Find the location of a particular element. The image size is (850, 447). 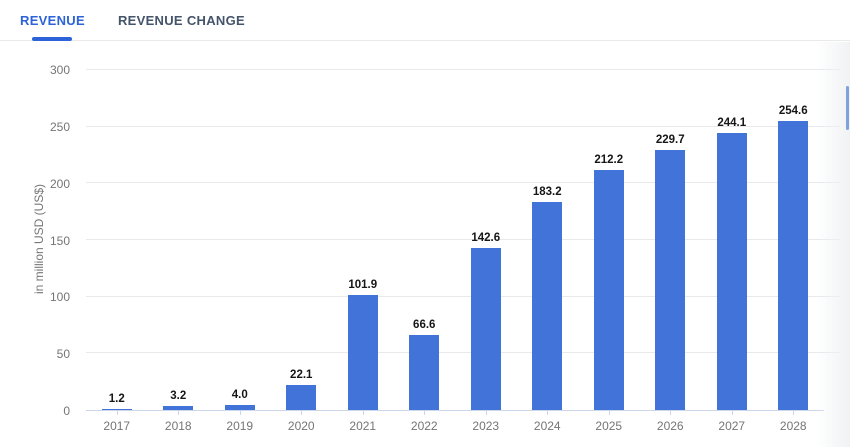

x-axis-tick-2022 is located at coordinates (425, 412).